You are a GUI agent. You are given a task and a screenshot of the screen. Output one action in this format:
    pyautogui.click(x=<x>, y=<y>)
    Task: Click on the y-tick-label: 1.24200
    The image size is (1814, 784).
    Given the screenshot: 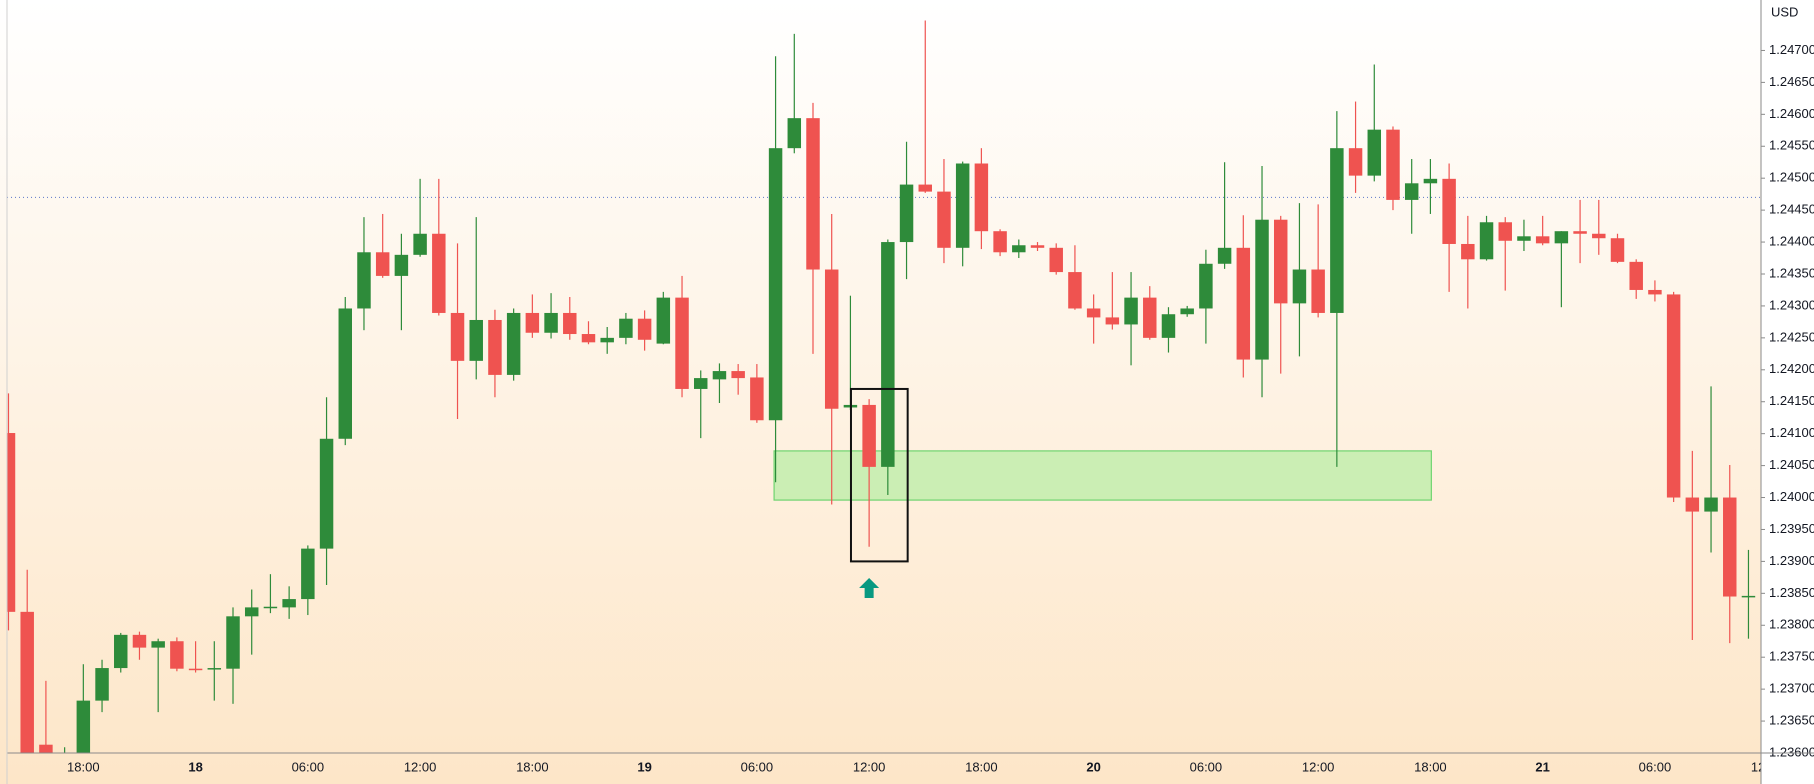 What is the action you would take?
    pyautogui.click(x=1791, y=368)
    